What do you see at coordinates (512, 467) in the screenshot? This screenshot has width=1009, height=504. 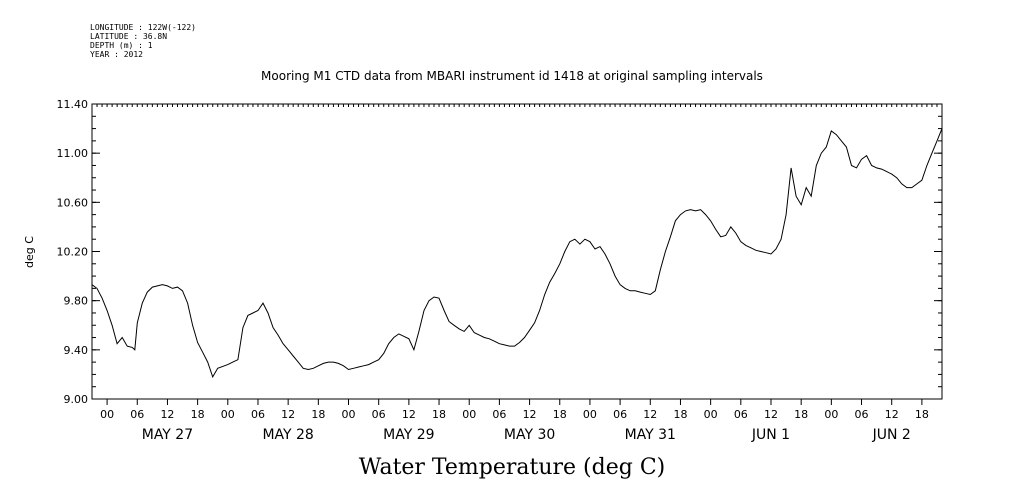 I see `x-axis-label: Water Temperature (deg C)` at bounding box center [512, 467].